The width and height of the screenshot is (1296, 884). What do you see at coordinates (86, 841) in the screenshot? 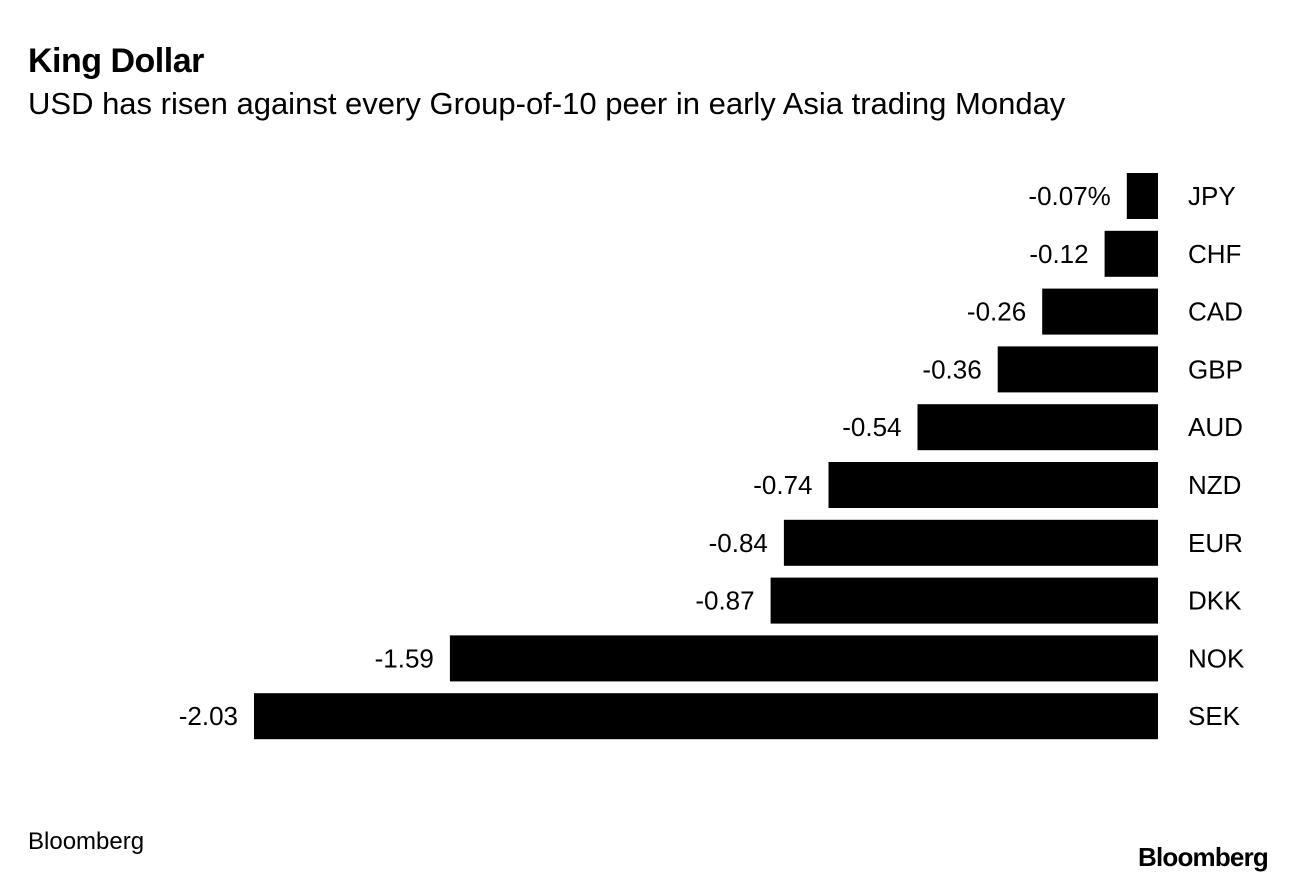
I see `source-note: Bloomberg` at bounding box center [86, 841].